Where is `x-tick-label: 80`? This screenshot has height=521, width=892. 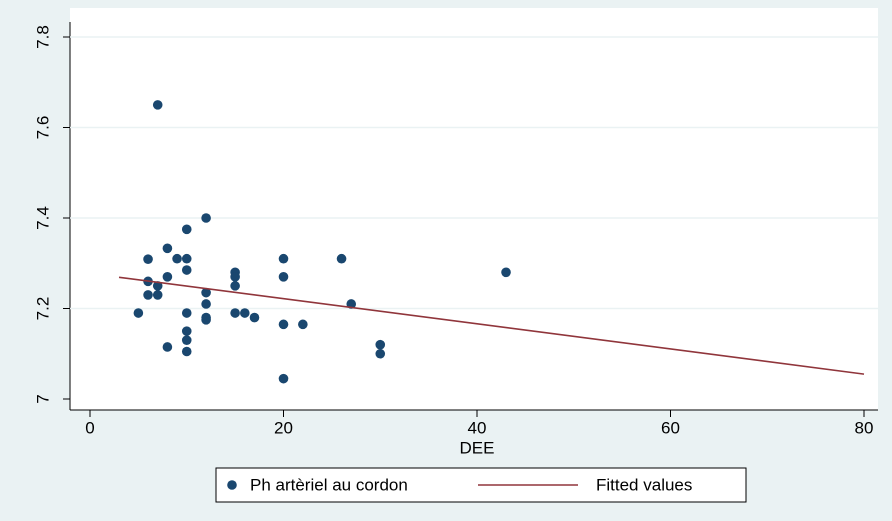 x-tick-label: 80 is located at coordinates (864, 427).